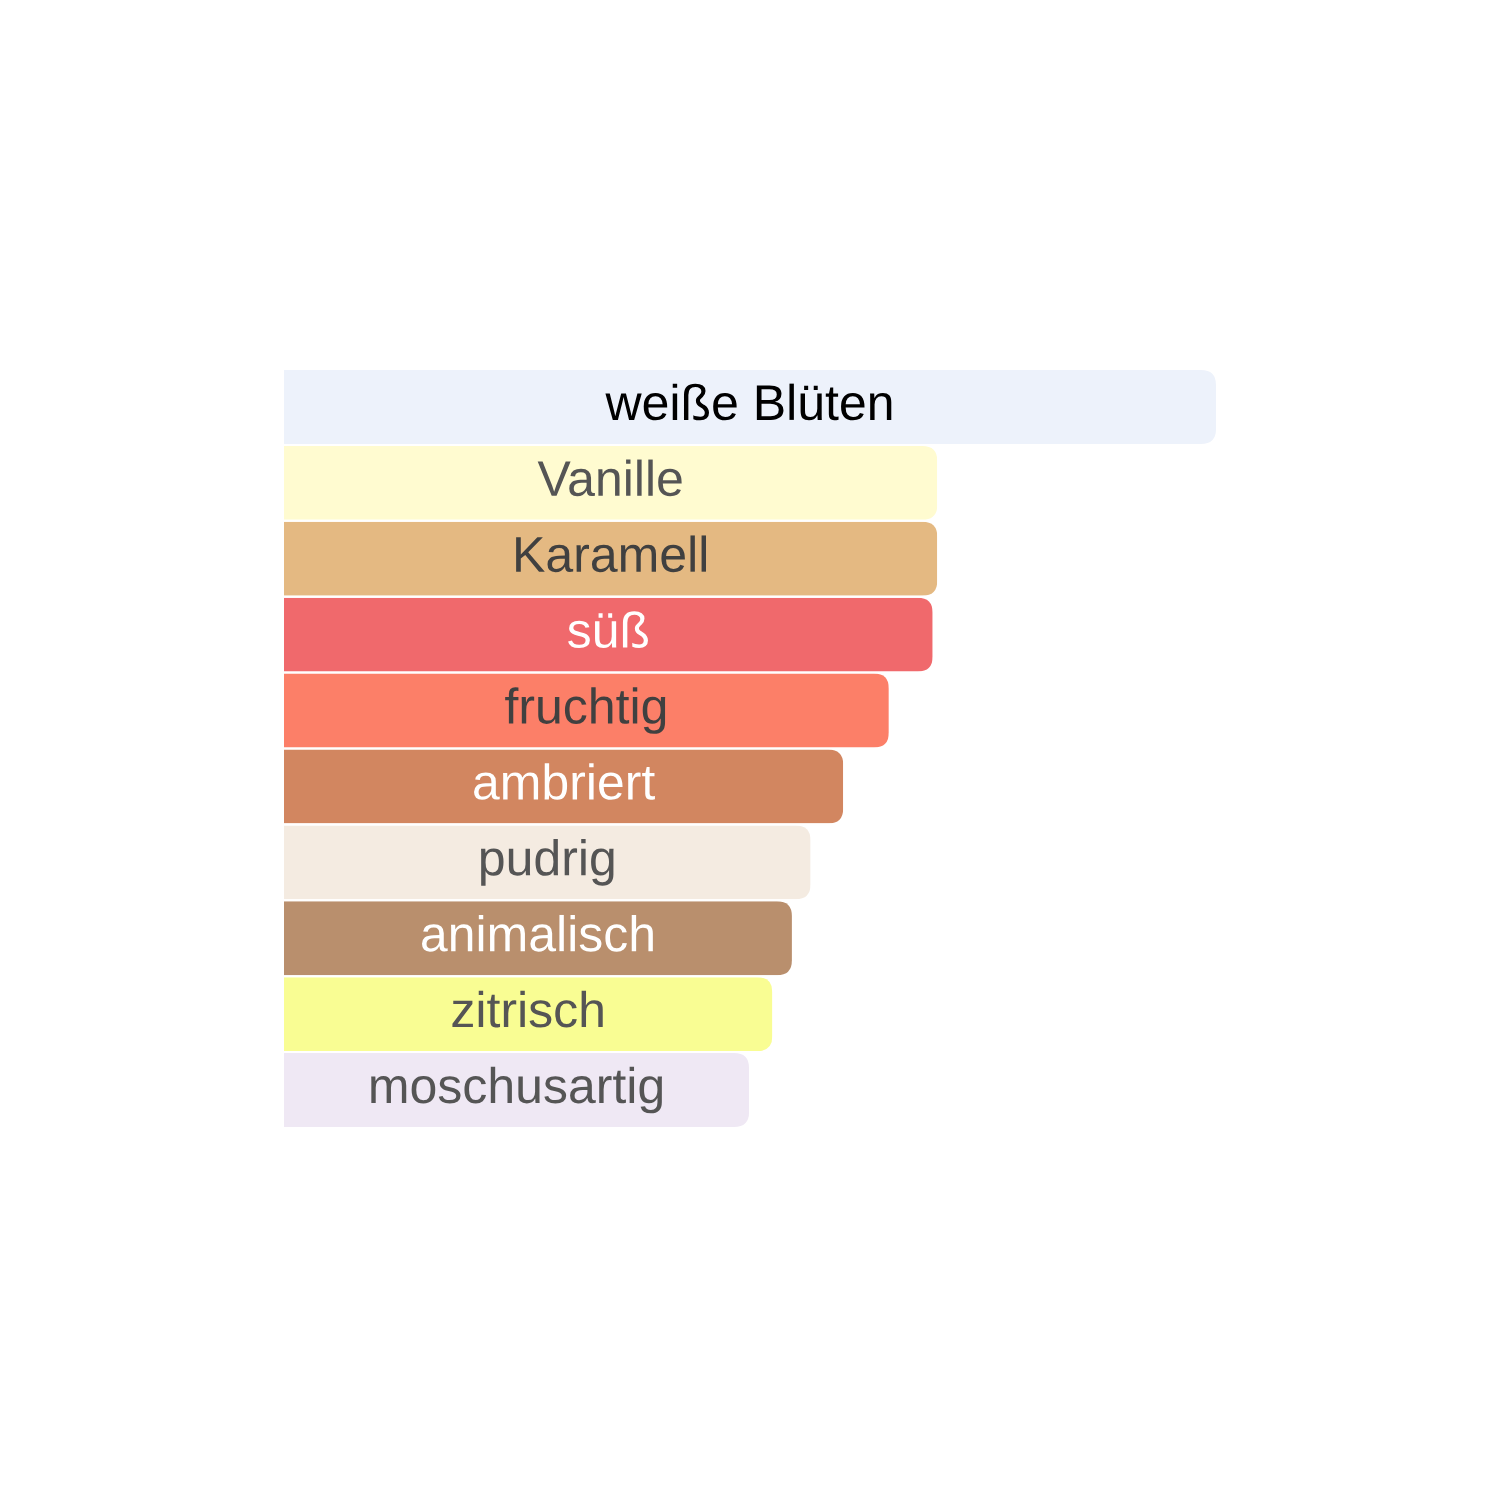  I want to click on y-tick-label: pudrig, so click(547, 862).